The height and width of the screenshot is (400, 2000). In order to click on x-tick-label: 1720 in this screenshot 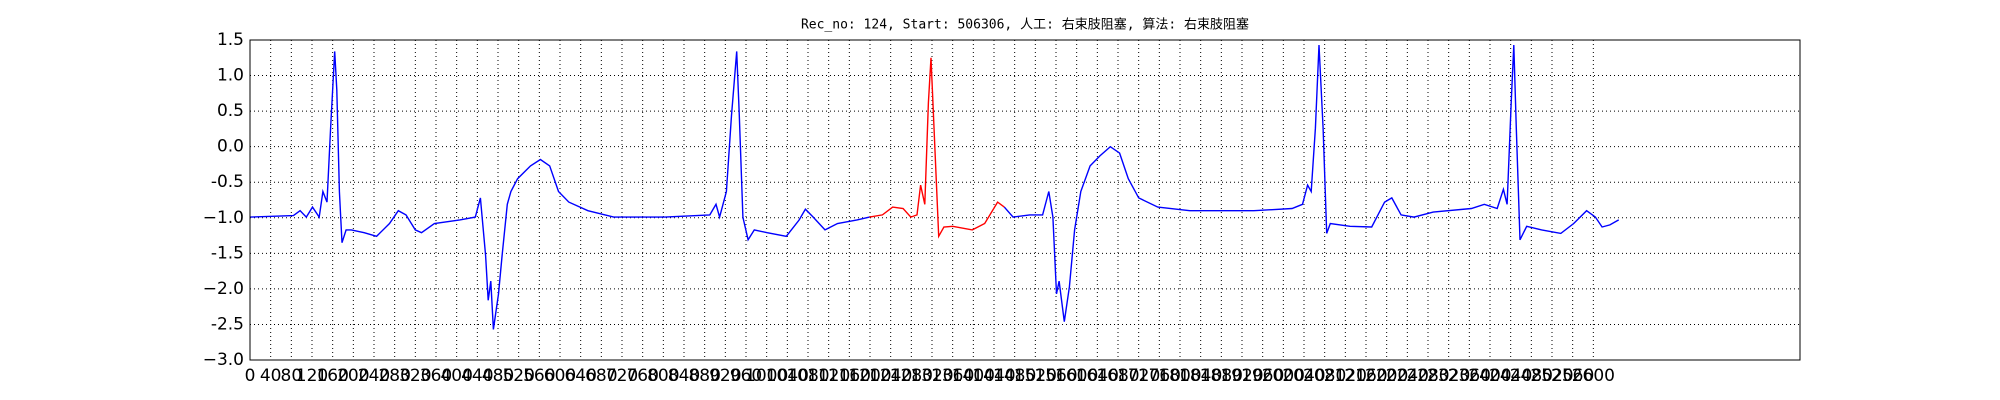, I will do `click(1138, 376)`.